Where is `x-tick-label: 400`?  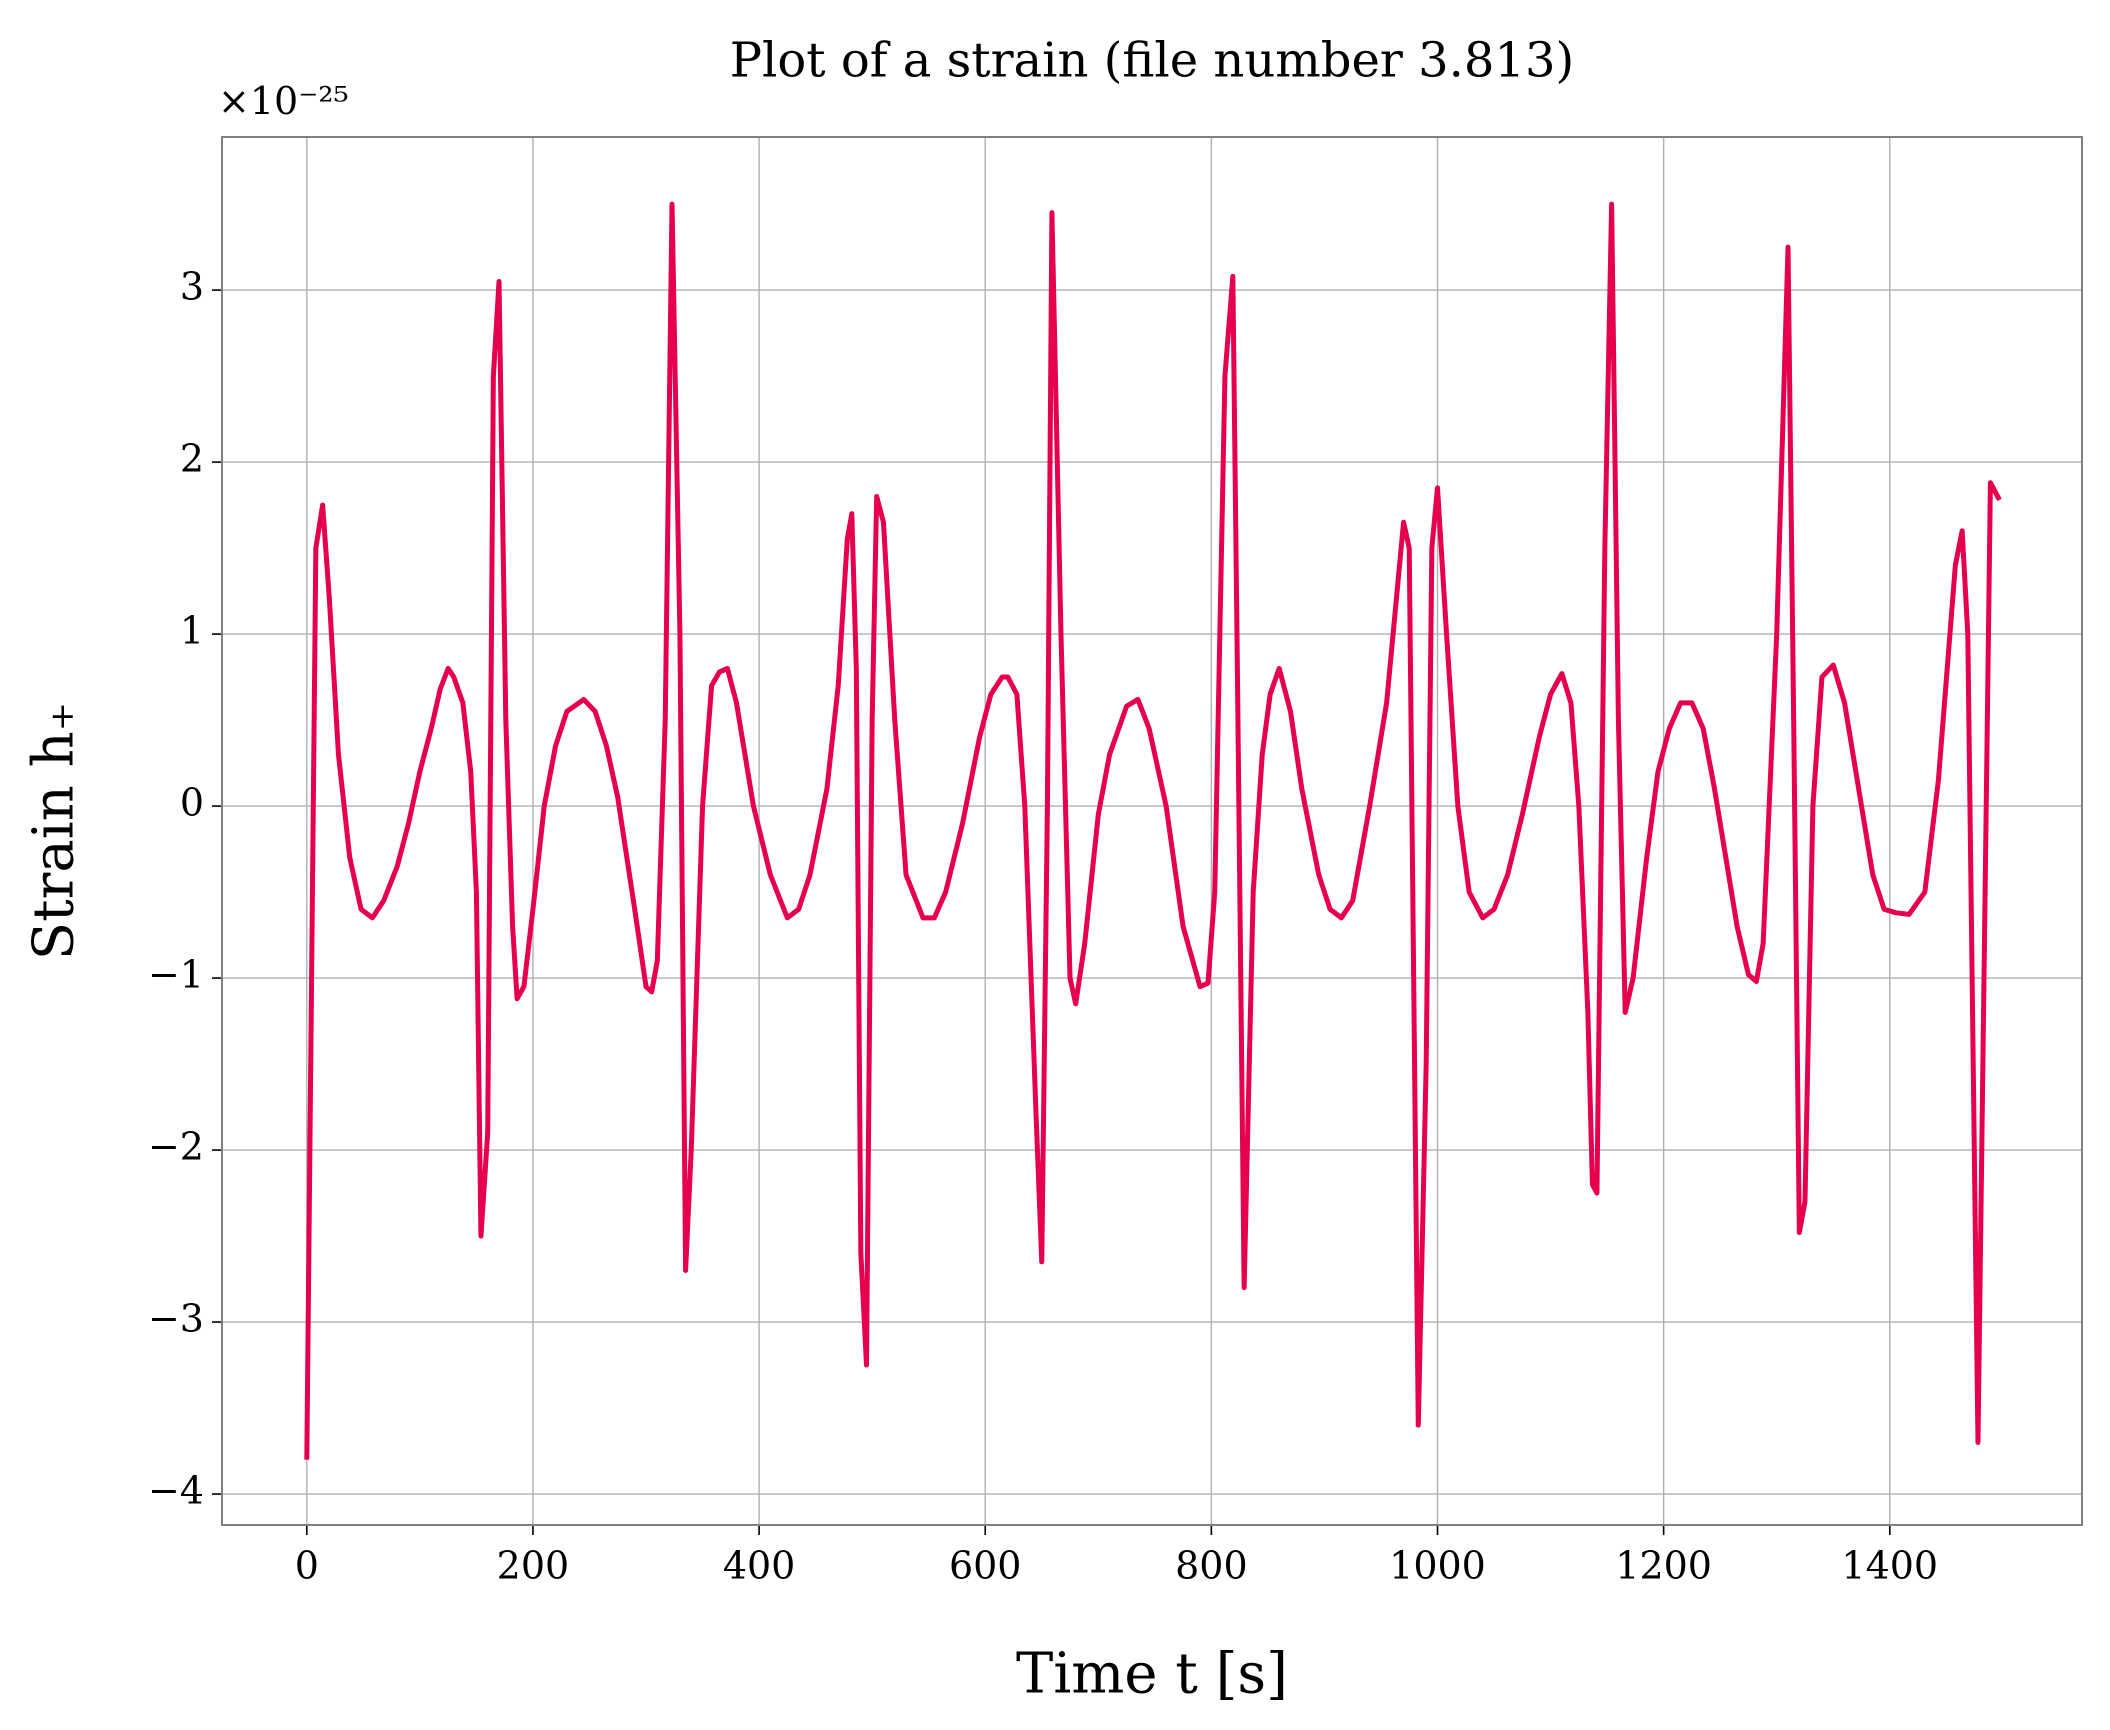 x-tick-label: 400 is located at coordinates (759, 1566).